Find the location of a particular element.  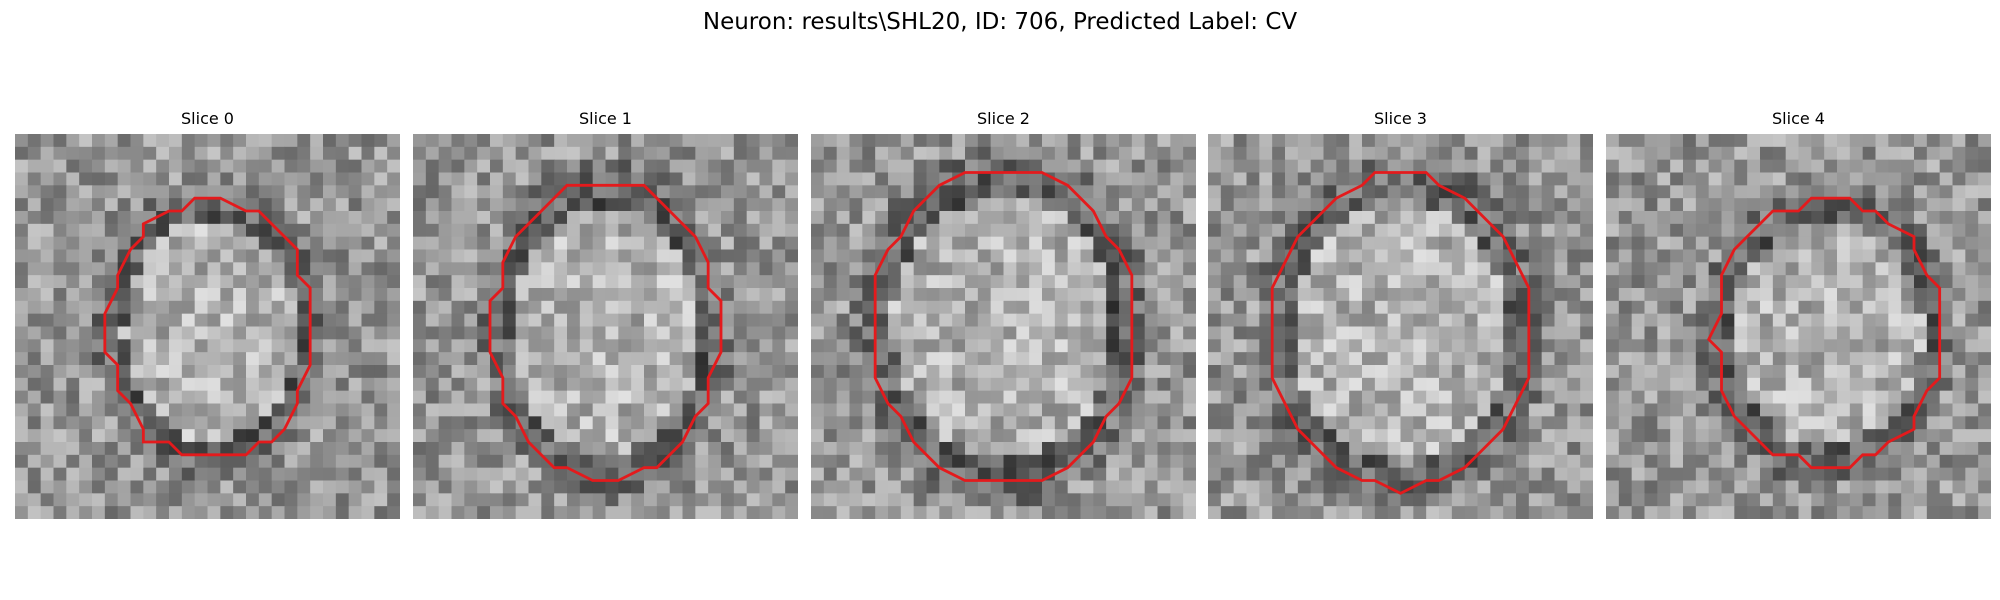

slice-panel-3: Slice 3 is located at coordinates (1400, 313).